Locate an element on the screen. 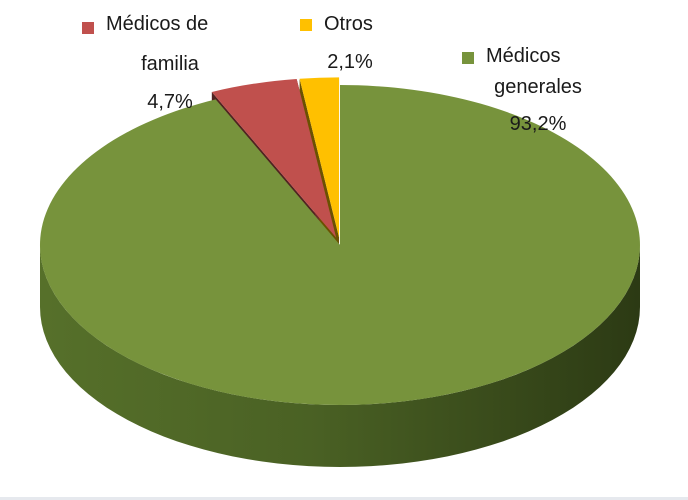 The width and height of the screenshot is (688, 500). label-text-1: Médicos de is located at coordinates (157, 24).